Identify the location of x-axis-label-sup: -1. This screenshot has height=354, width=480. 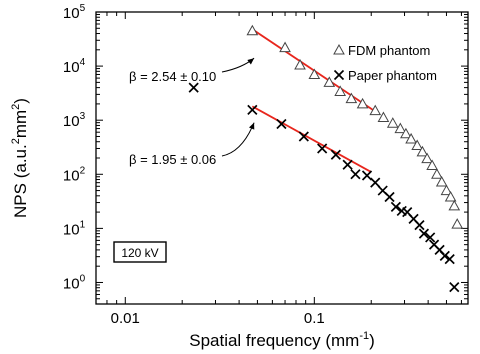
(364, 336).